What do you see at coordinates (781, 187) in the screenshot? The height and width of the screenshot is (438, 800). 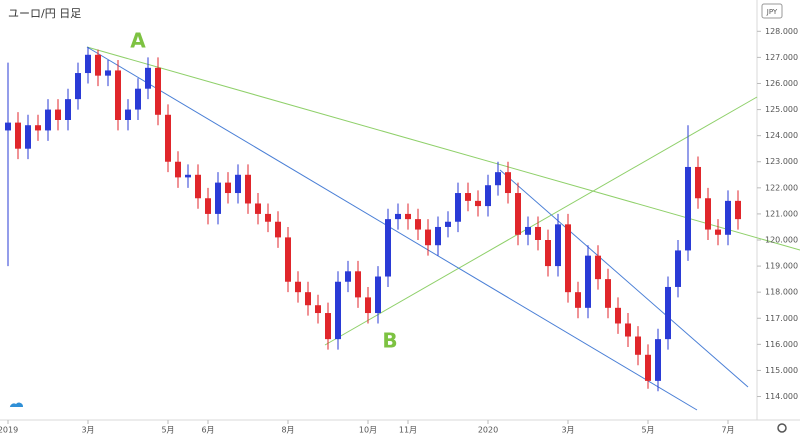 I see `y-tick-label: 122.000` at bounding box center [781, 187].